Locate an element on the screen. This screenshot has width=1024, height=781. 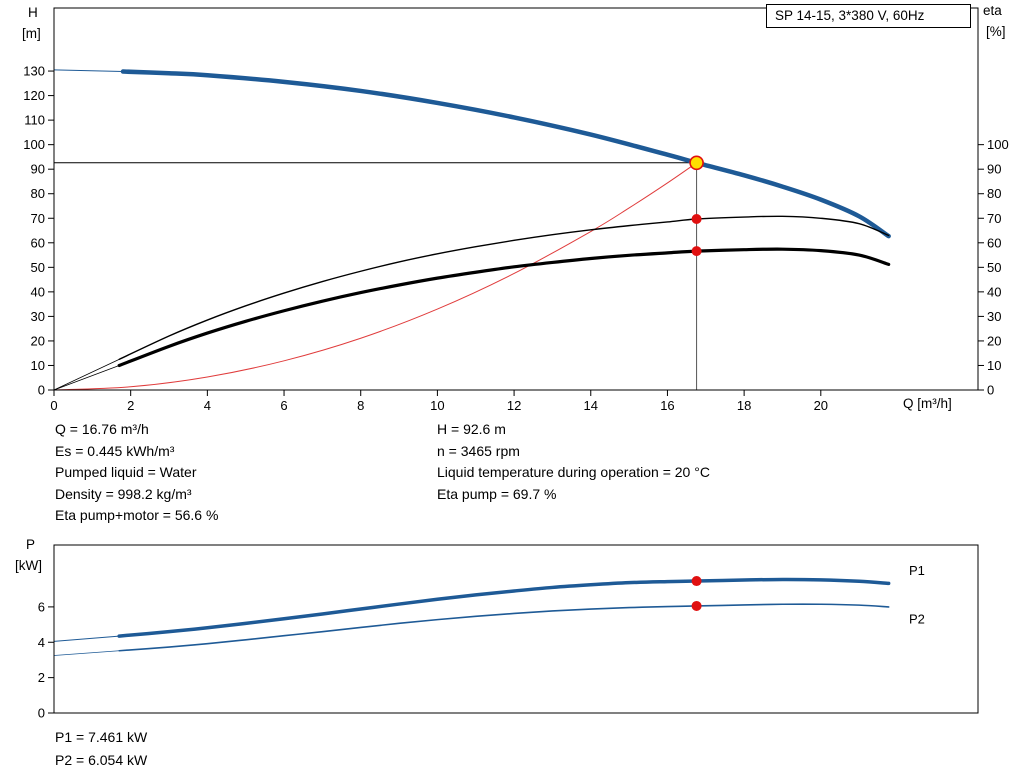
y-axis-tick-label: 20 is located at coordinates (38, 340).